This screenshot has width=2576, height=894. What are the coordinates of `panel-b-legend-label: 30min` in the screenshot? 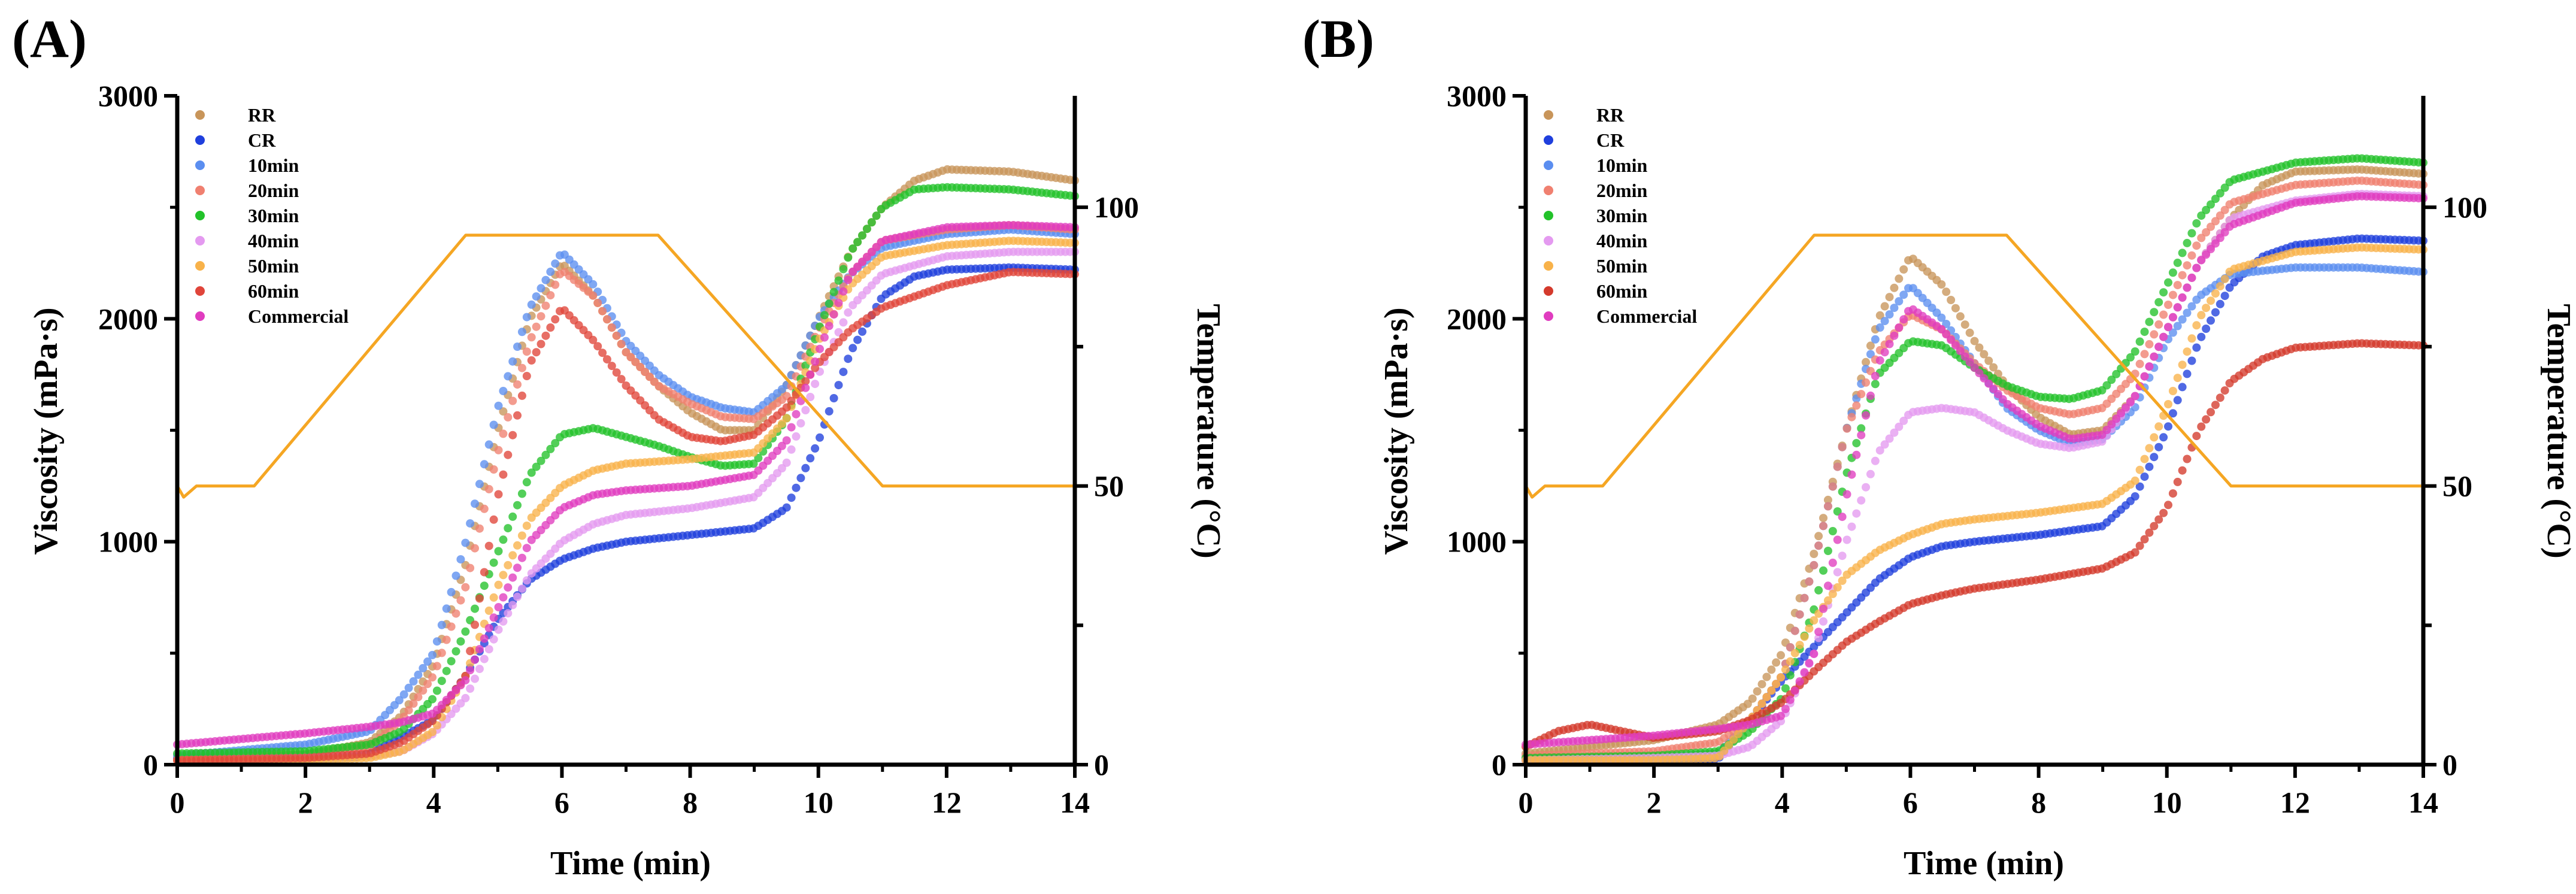 It's located at (1622, 215).